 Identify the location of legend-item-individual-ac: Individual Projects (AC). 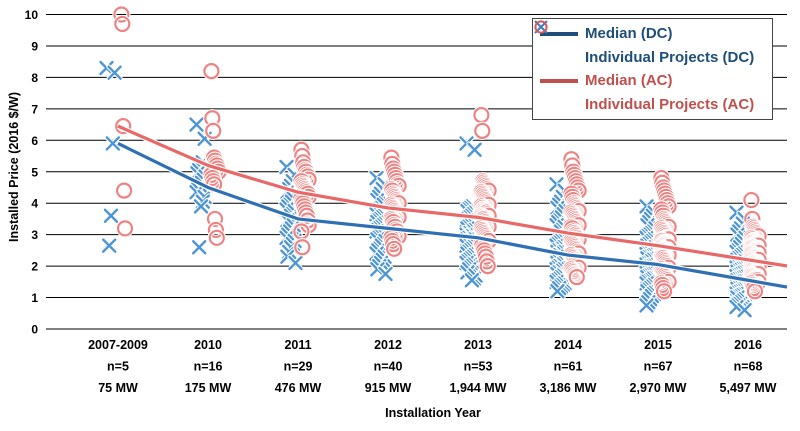
(652, 68).